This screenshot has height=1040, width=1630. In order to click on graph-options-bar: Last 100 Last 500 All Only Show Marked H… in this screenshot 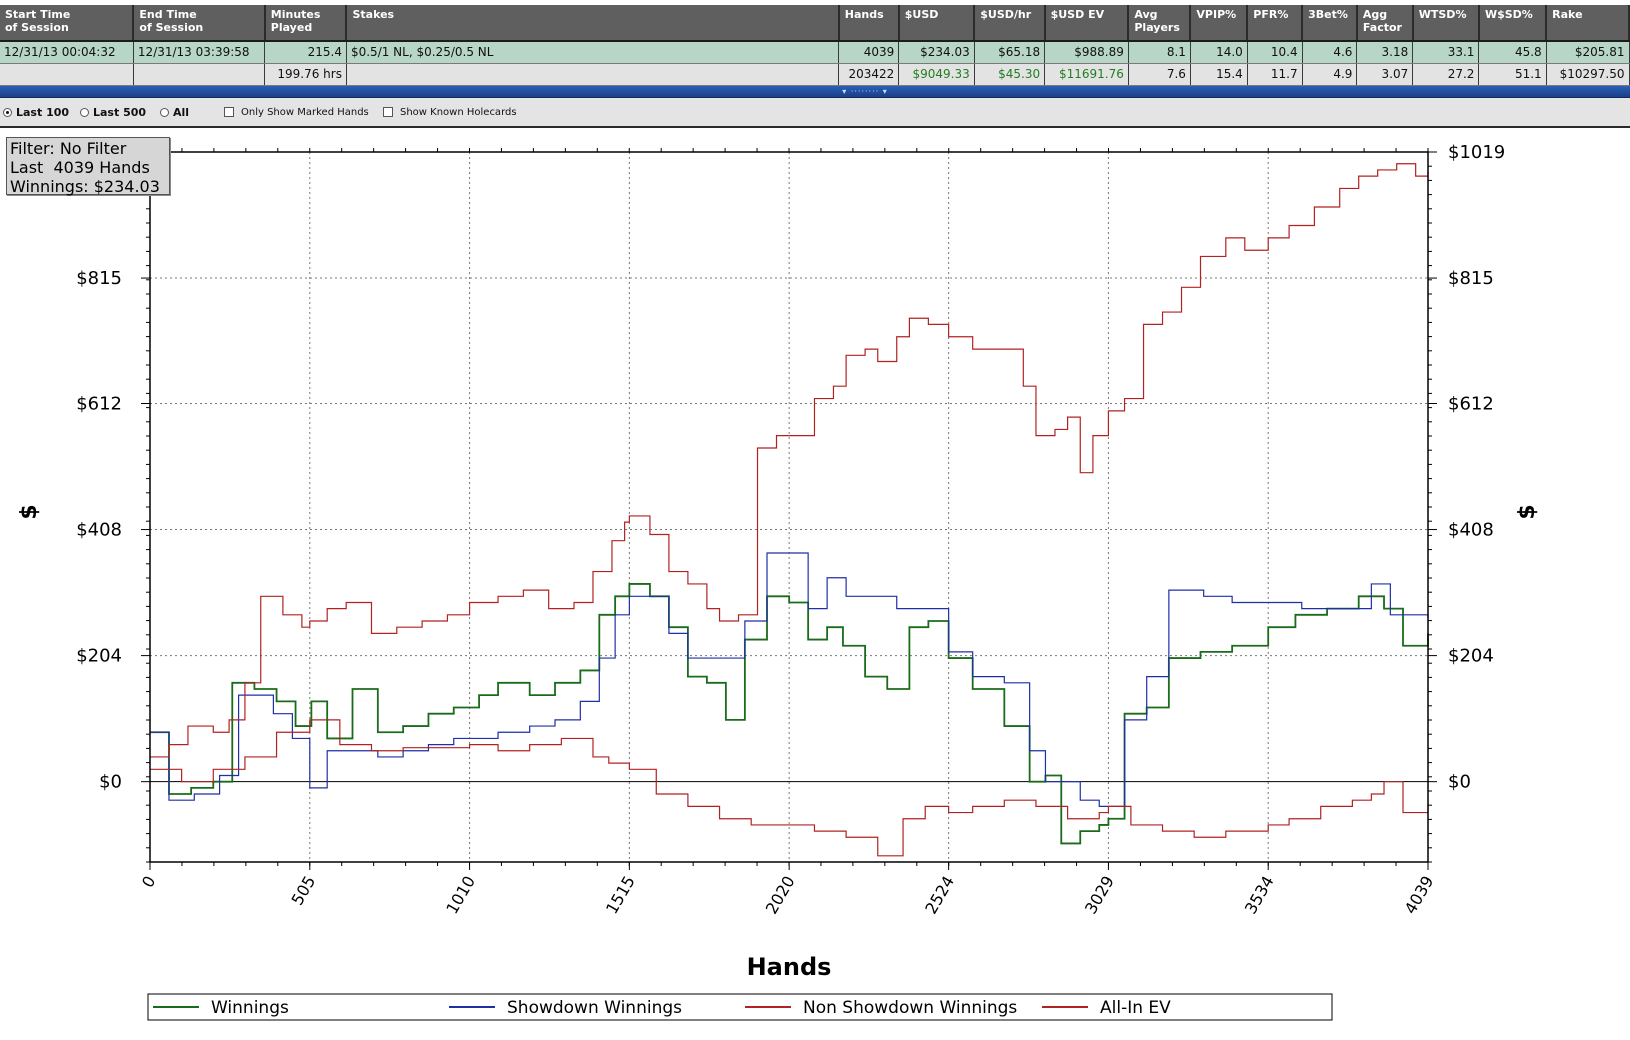, I will do `click(815, 113)`.